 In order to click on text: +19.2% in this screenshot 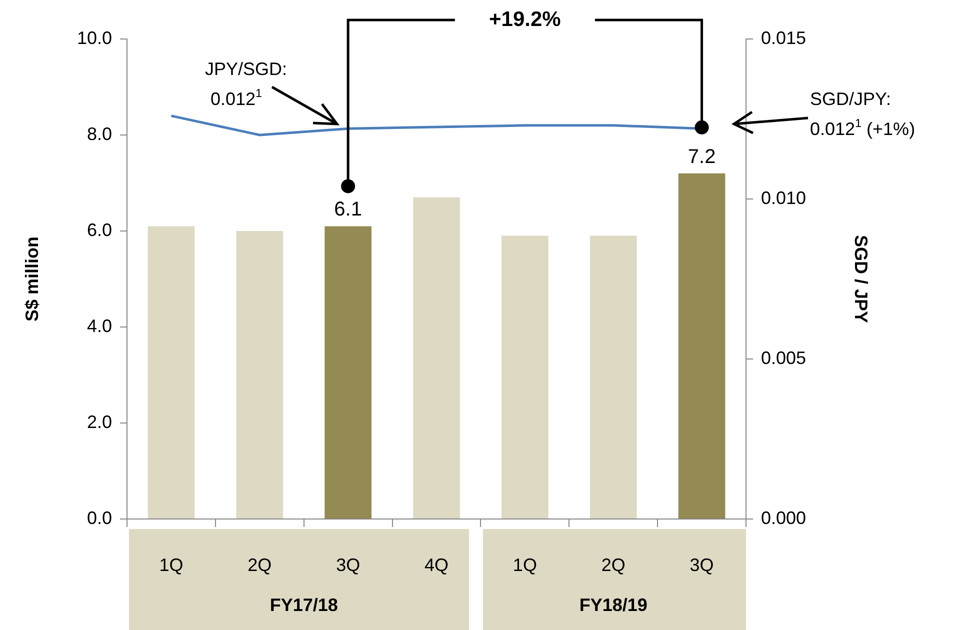, I will do `click(525, 19)`.